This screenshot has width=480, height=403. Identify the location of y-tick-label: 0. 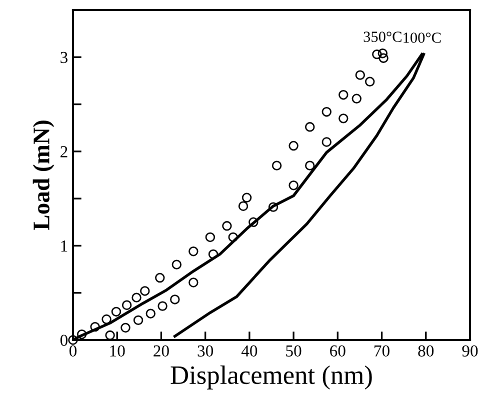
(64, 340).